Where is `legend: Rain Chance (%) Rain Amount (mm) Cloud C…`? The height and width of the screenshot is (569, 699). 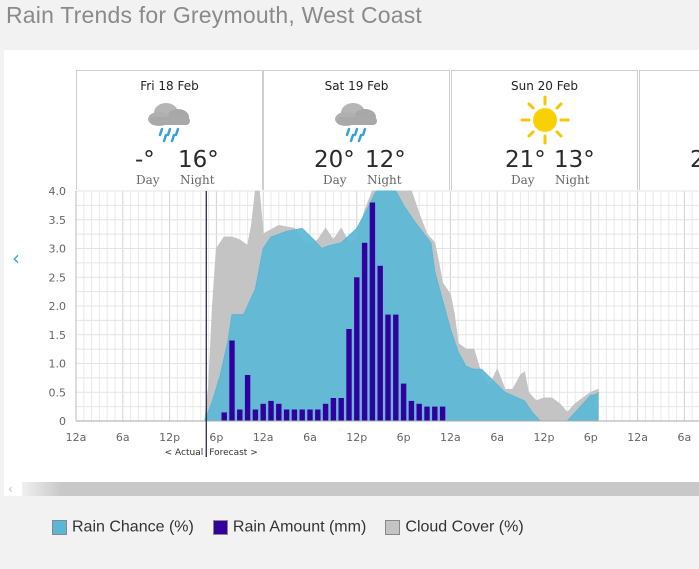 legend: Rain Chance (%) Rain Amount (mm) Cloud C… is located at coordinates (295, 528).